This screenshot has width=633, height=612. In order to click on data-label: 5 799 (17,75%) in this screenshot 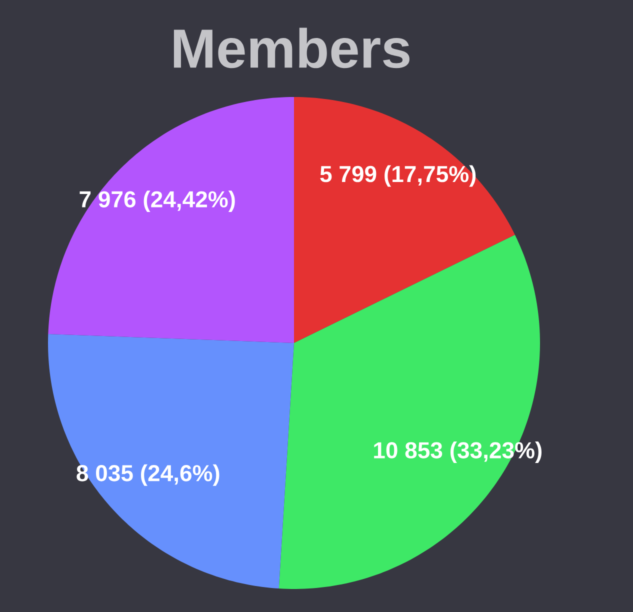, I will do `click(398, 176)`.